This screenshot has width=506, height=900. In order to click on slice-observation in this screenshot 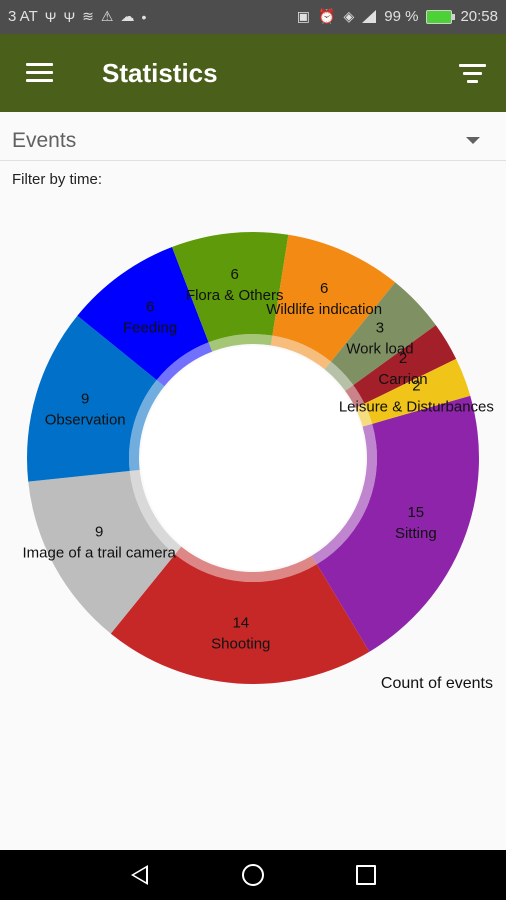, I will do `click(91, 398)`.